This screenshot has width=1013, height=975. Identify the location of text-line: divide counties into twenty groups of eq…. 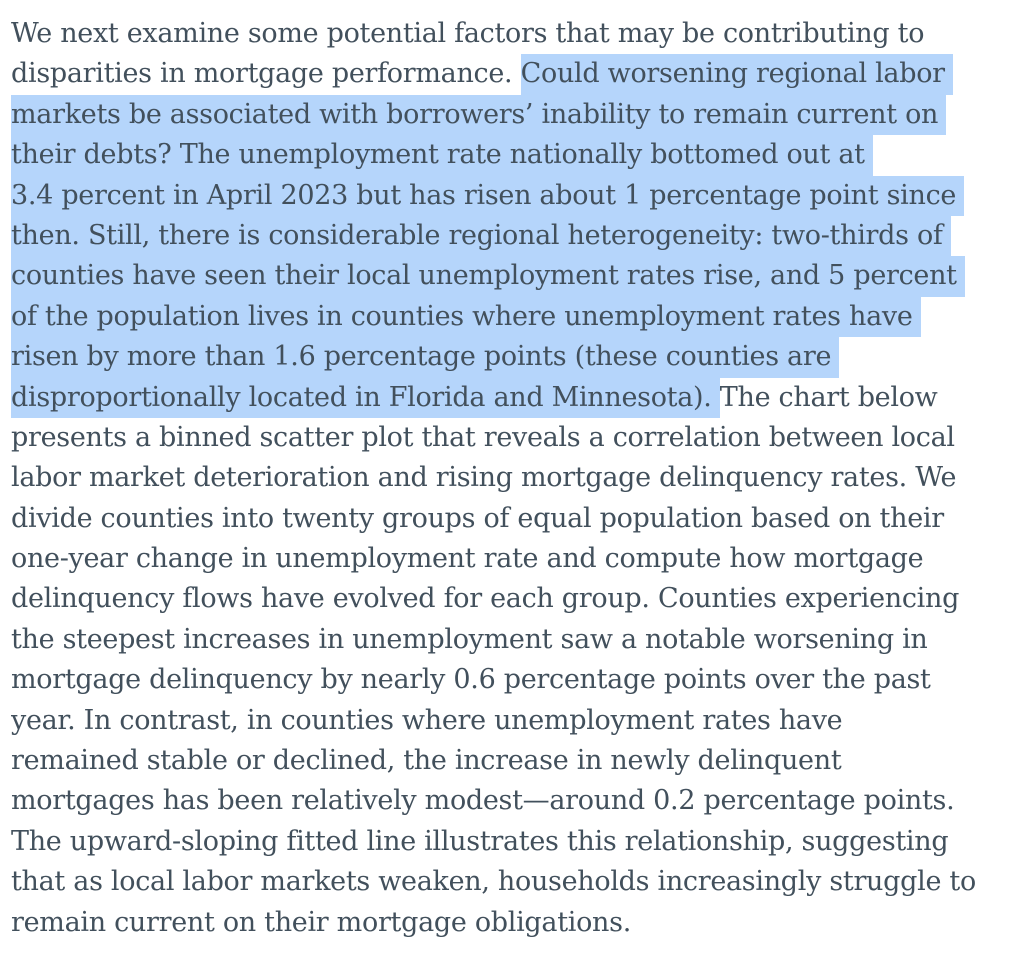
(512, 519).